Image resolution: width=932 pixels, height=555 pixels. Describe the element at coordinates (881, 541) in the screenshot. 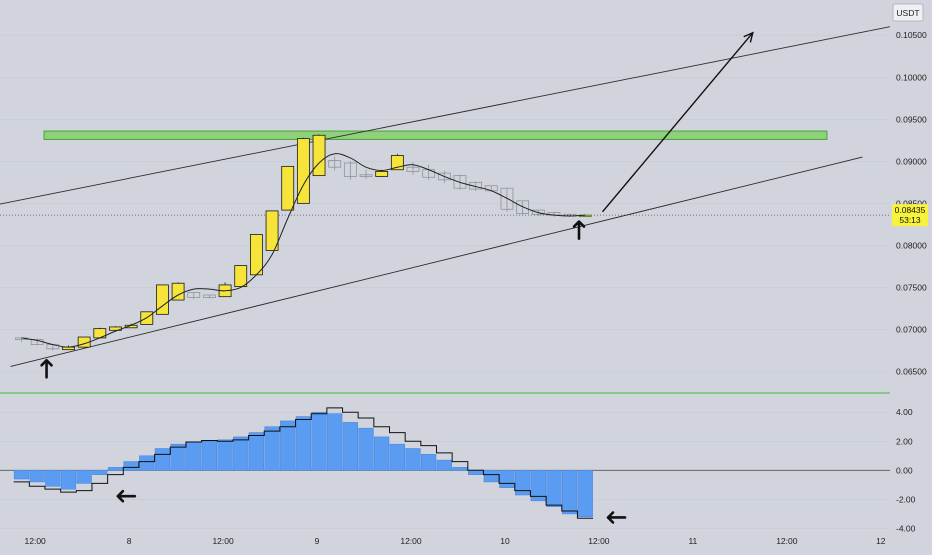

I see `time-tick-label: 12` at that location.